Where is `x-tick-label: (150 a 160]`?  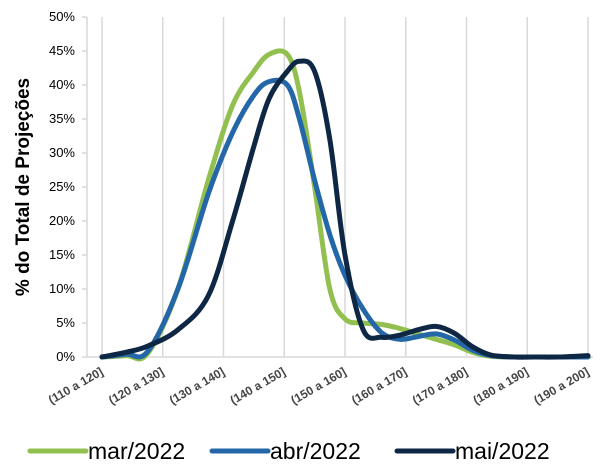
x-tick-label: (150 a 160] is located at coordinates (318, 385).